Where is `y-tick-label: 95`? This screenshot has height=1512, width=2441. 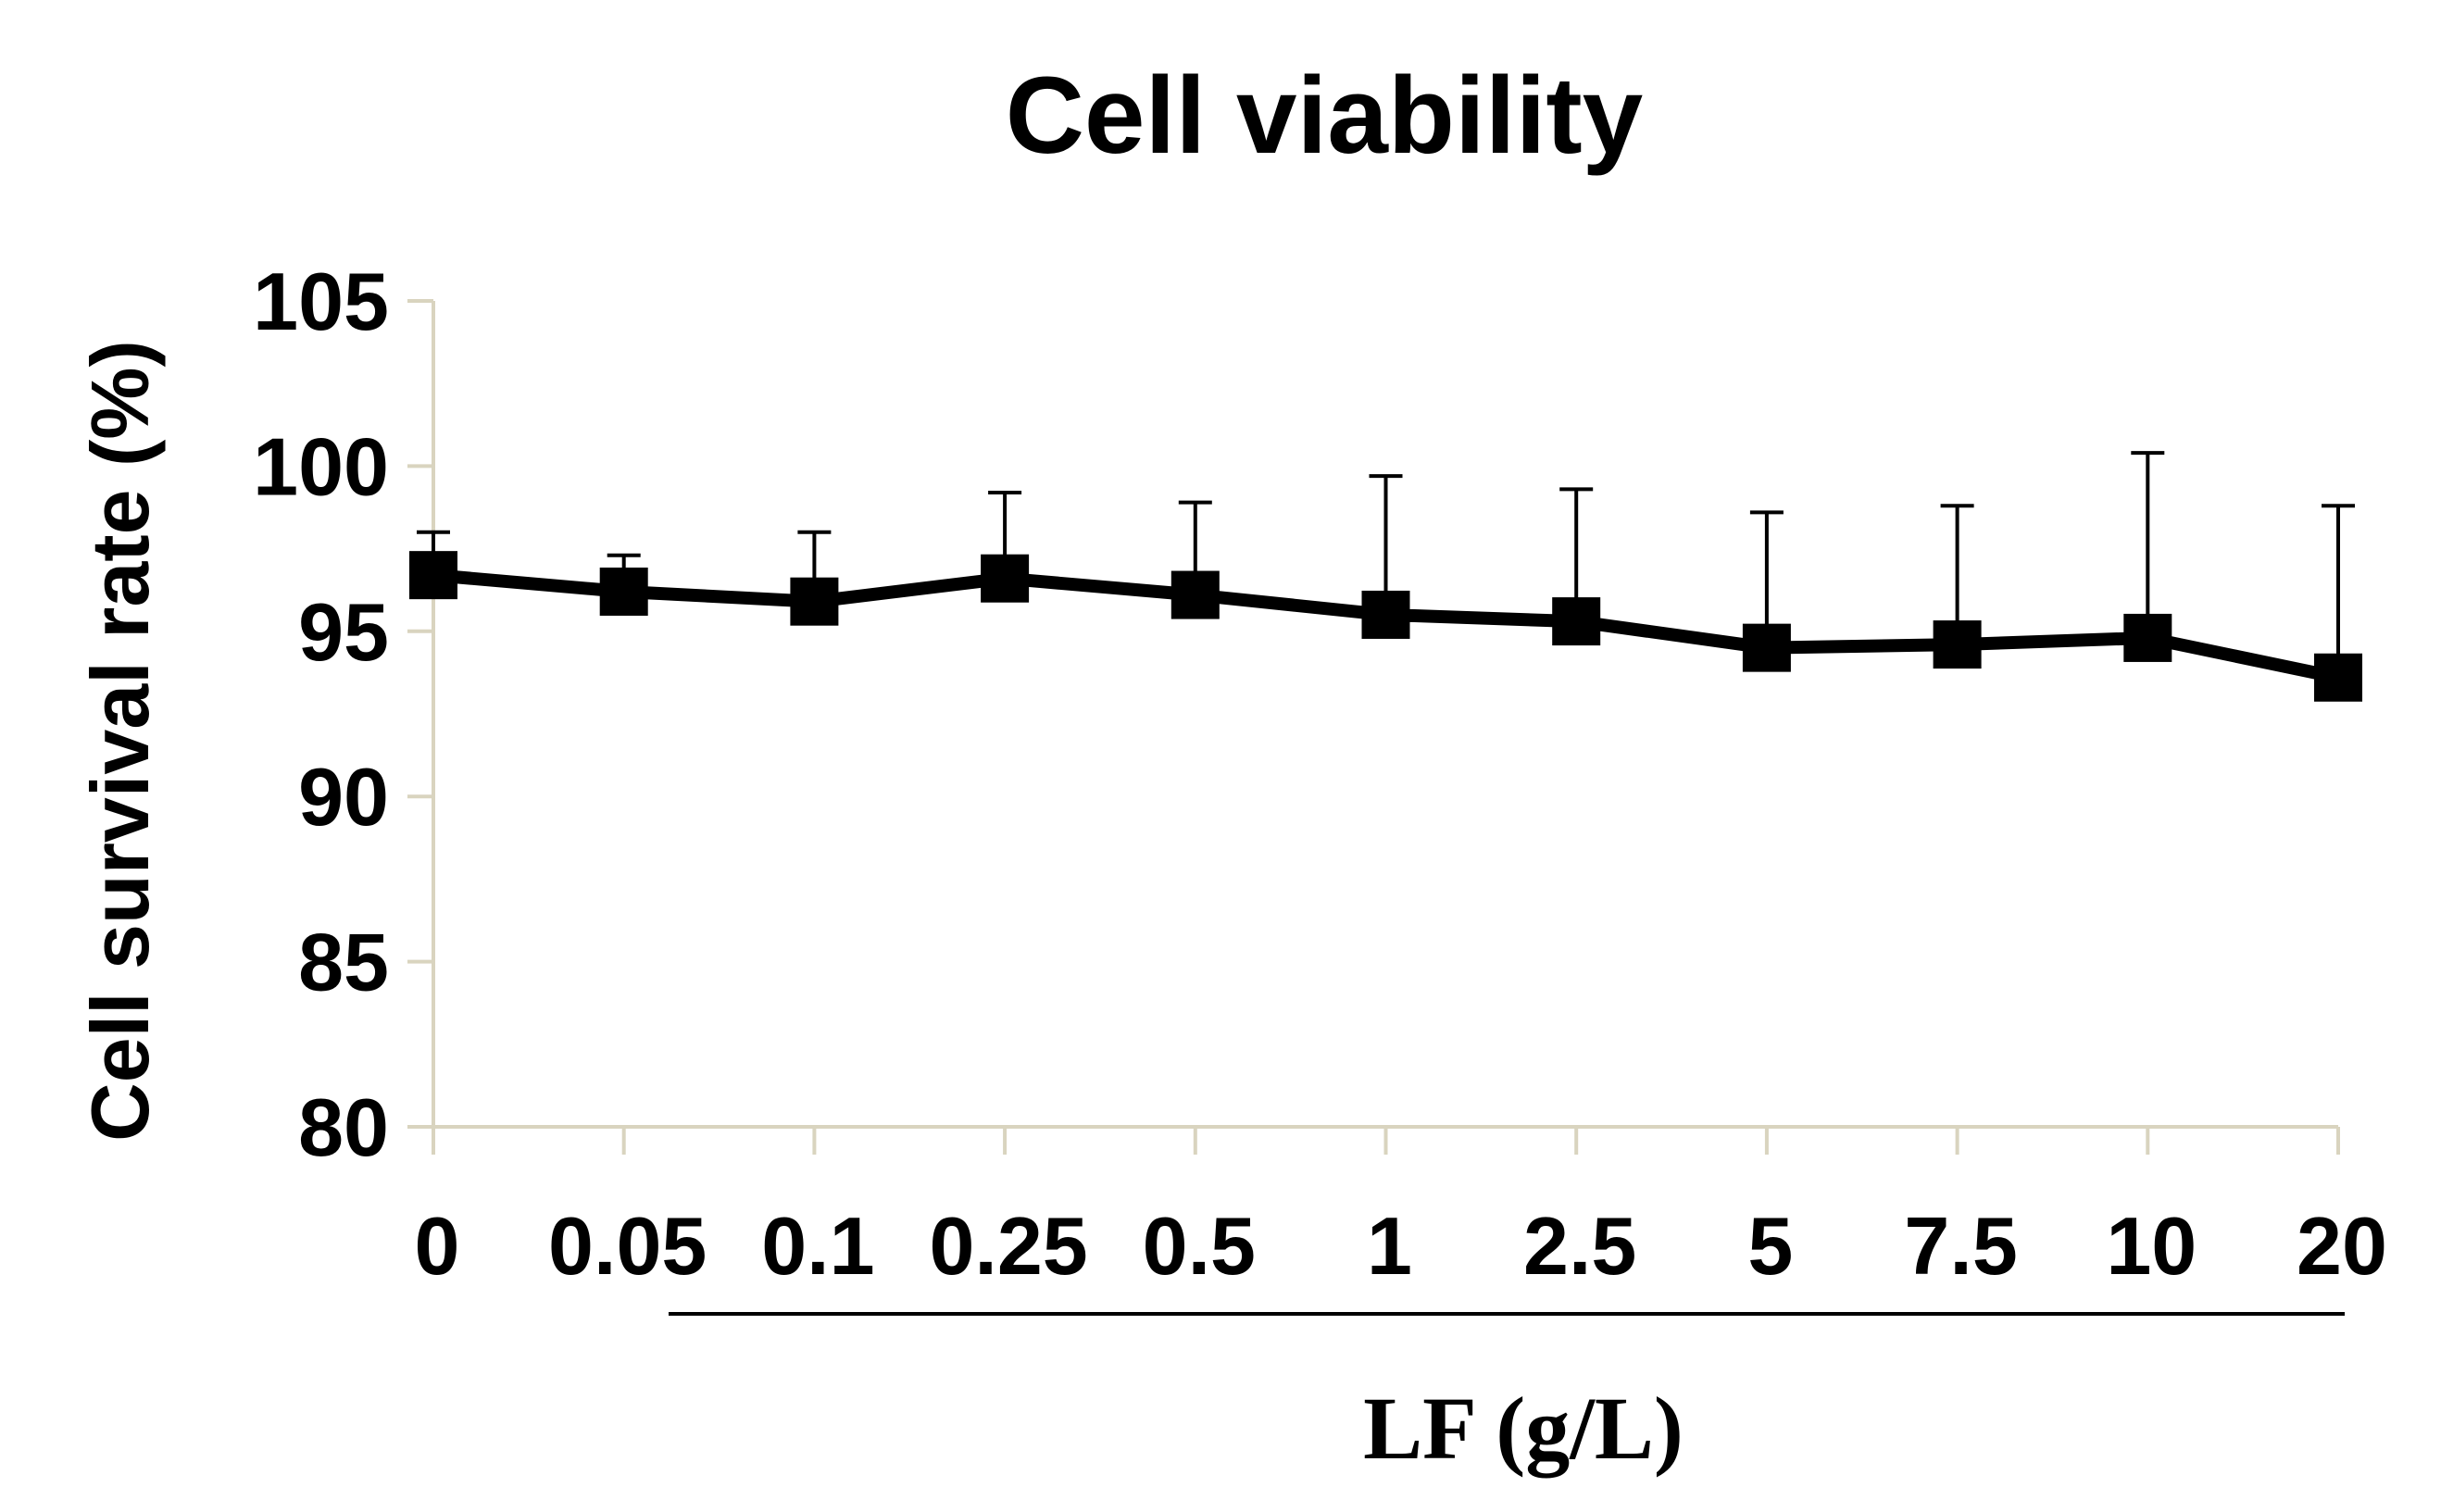 y-tick-label: 95 is located at coordinates (343, 632).